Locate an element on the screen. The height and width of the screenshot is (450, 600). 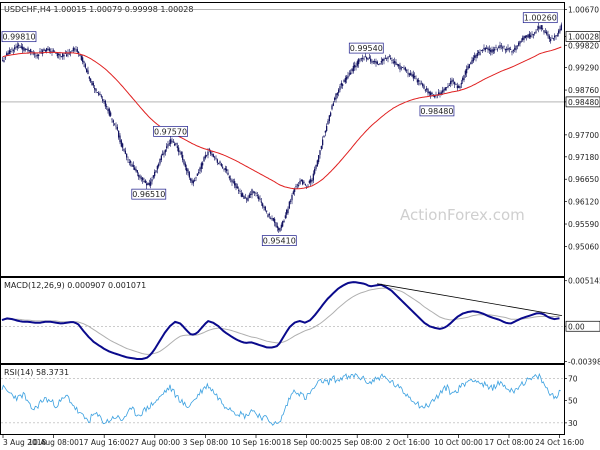
price-axis-highlight-box is located at coordinates (582, 36).